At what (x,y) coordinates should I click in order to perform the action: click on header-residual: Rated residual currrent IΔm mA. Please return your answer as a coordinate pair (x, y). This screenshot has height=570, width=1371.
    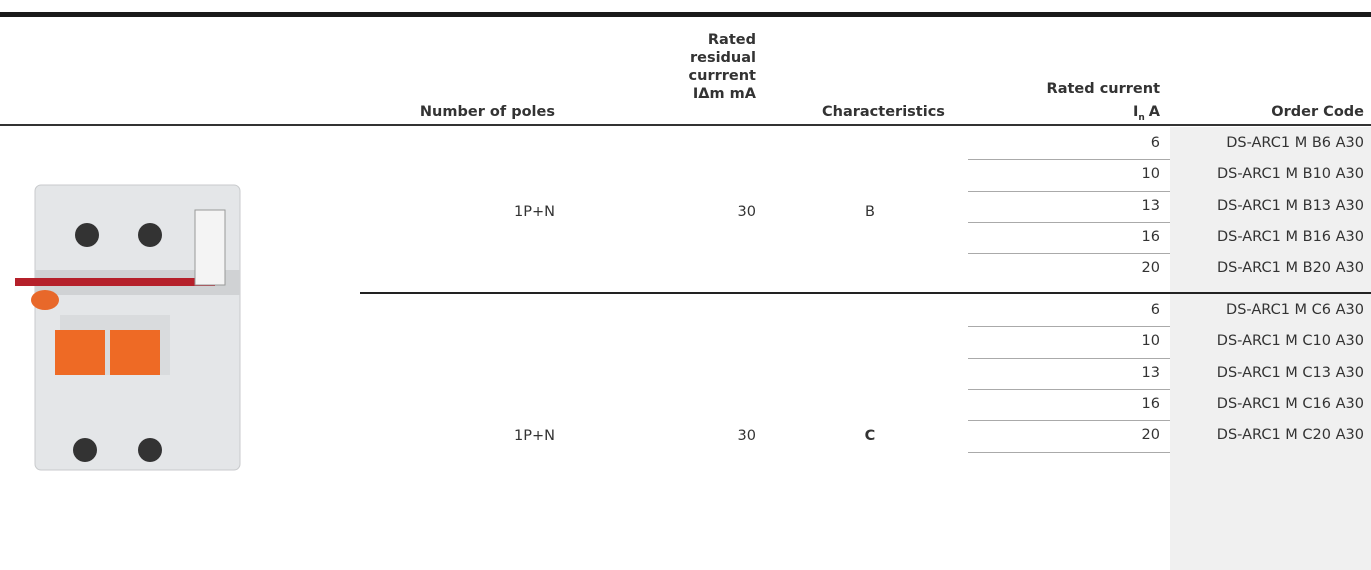
    Looking at the image, I should click on (722, 67).